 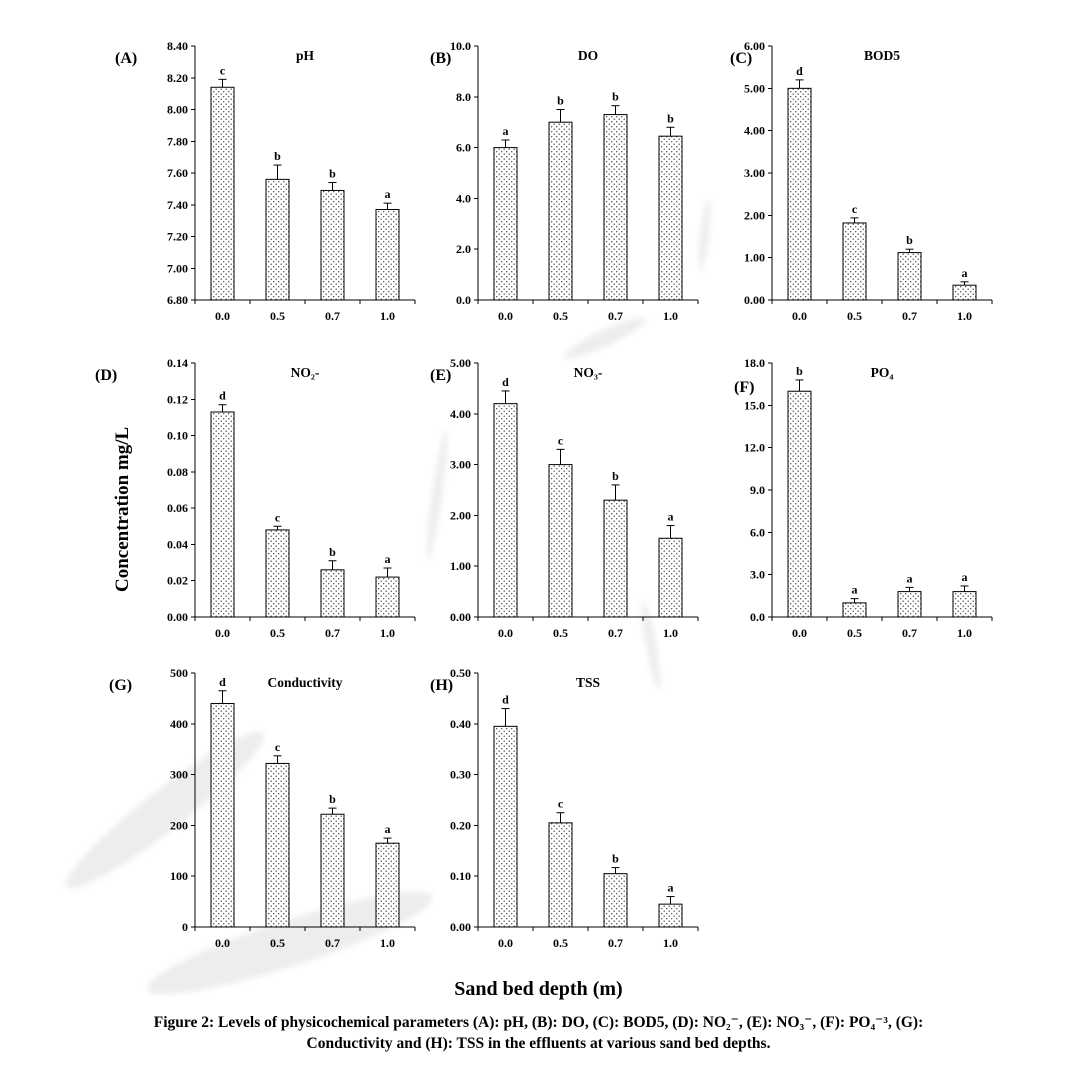 What do you see at coordinates (179, 724) in the screenshot?
I see `y-tick-label: 400` at bounding box center [179, 724].